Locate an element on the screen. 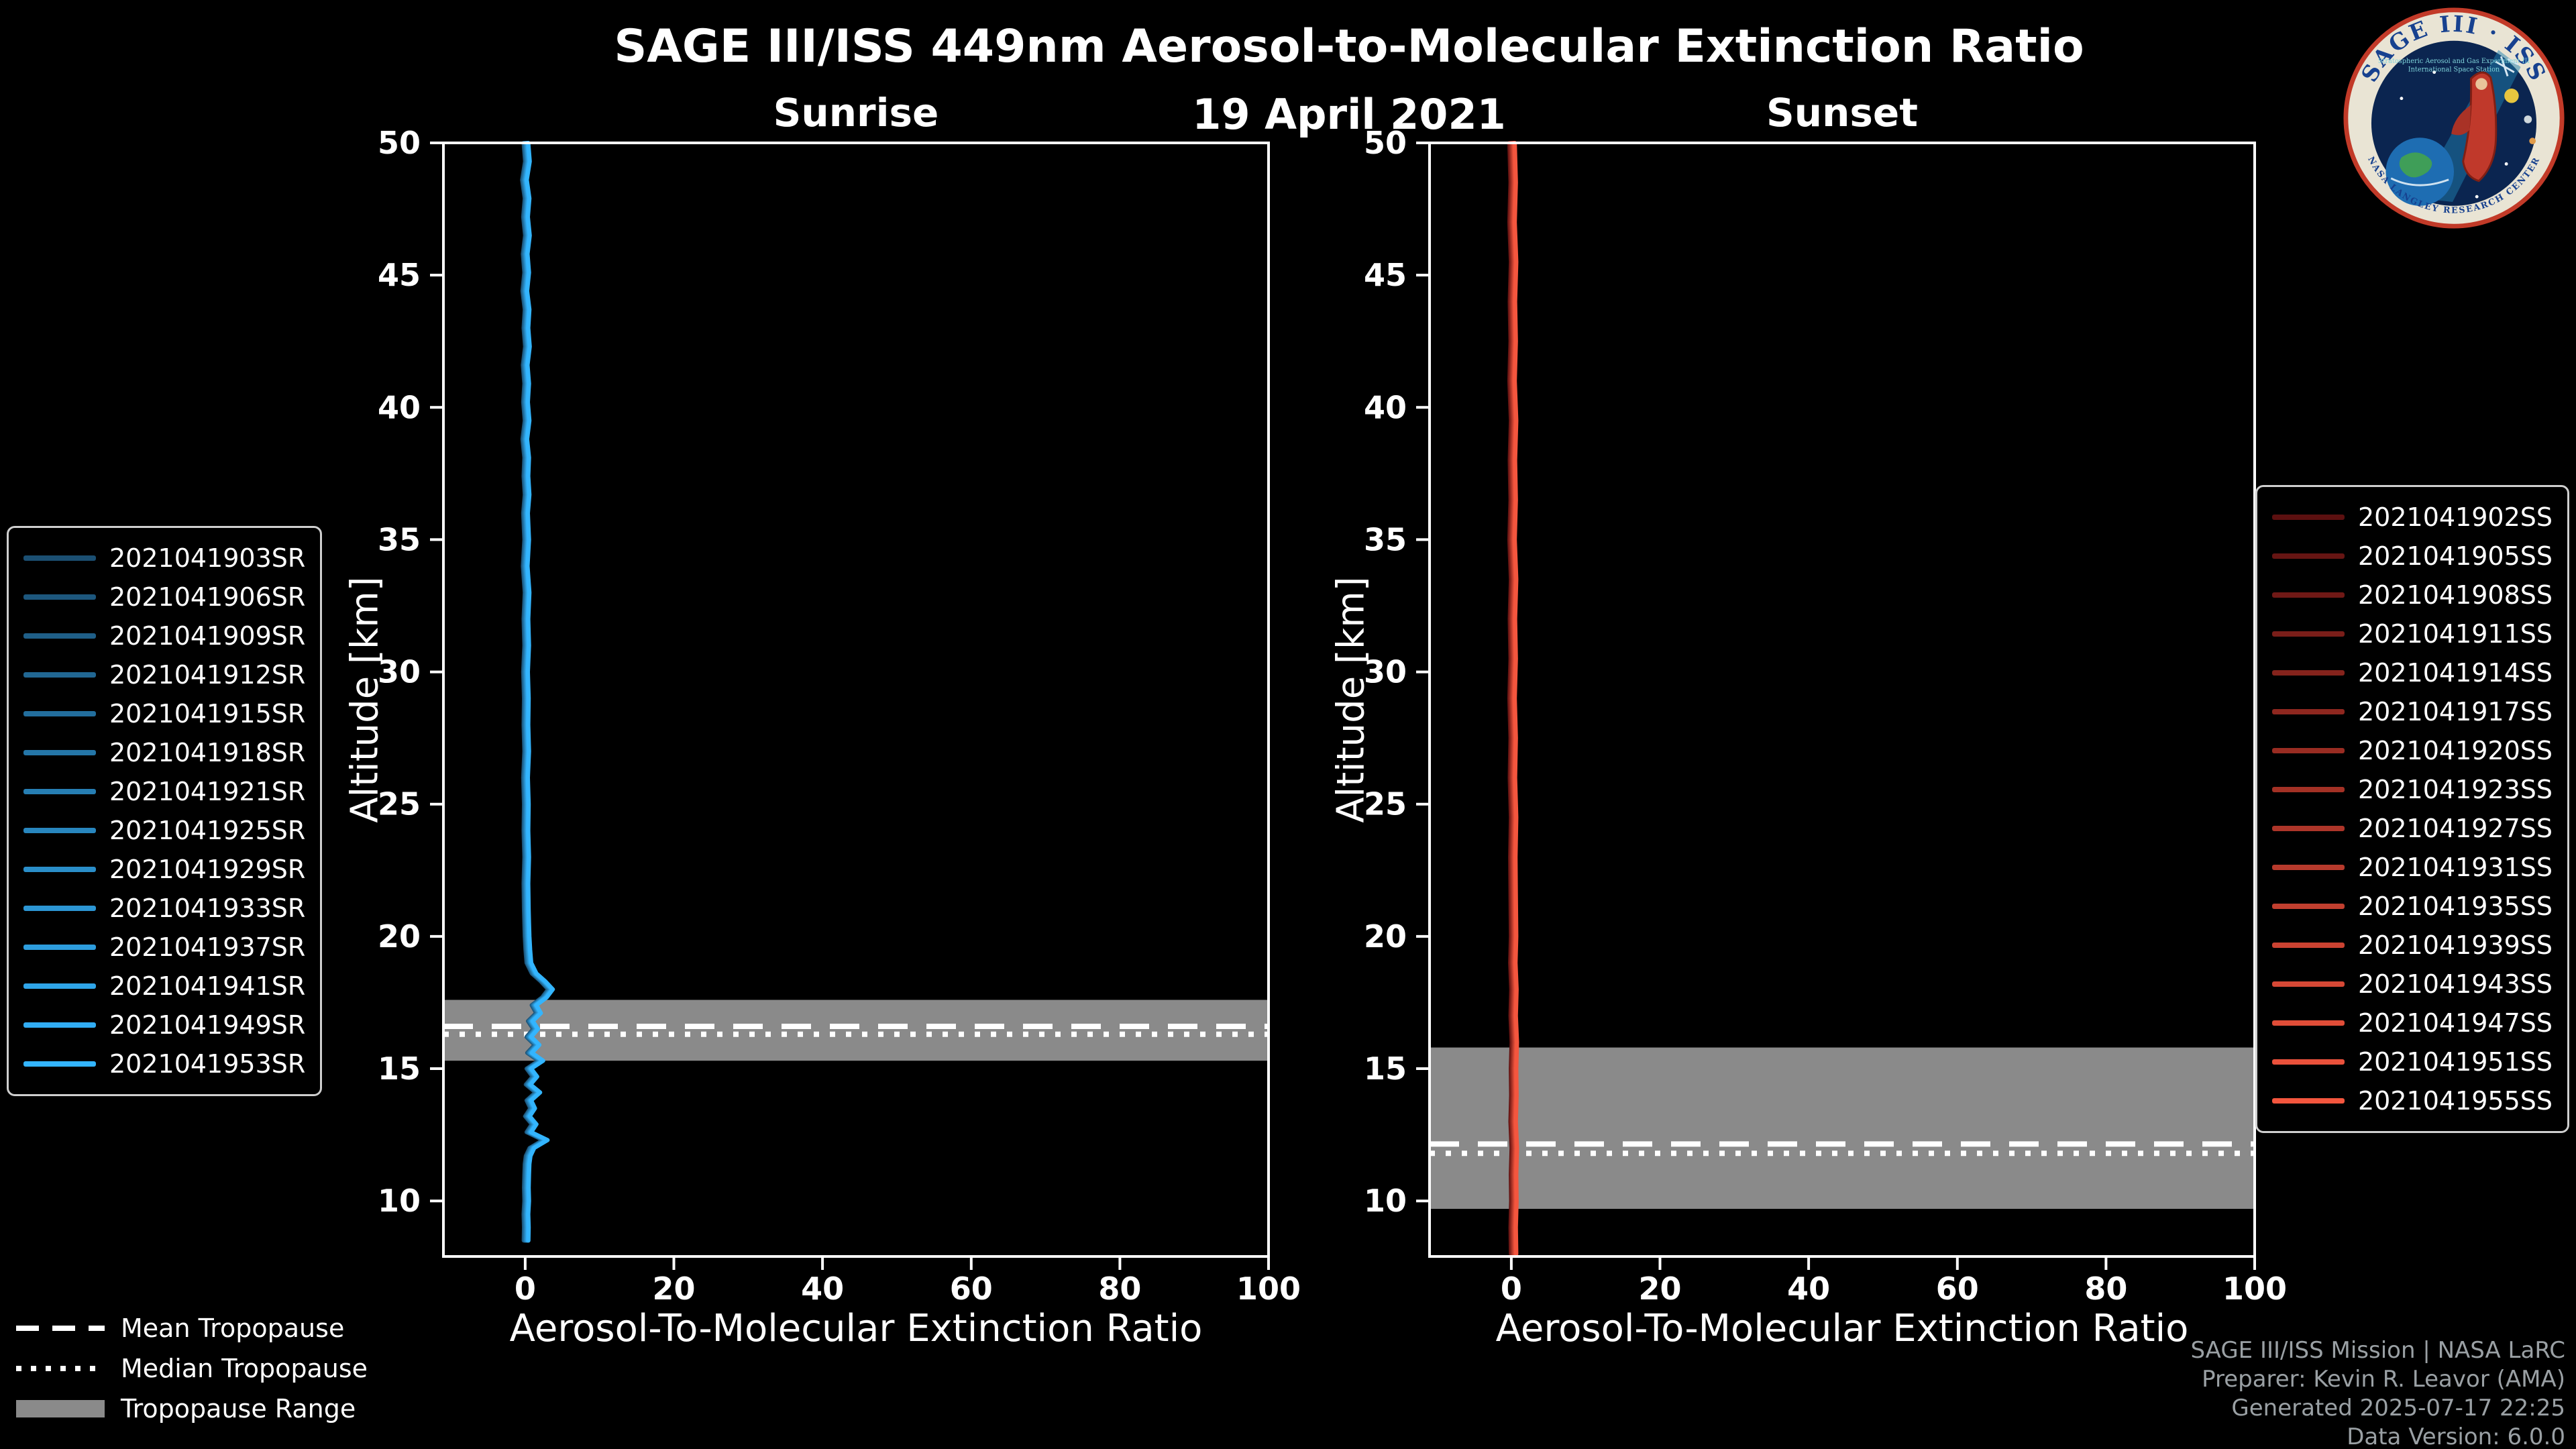 The width and height of the screenshot is (2576, 1449). legend-item-2021041953SR: 2021041953SR is located at coordinates (164, 1063).